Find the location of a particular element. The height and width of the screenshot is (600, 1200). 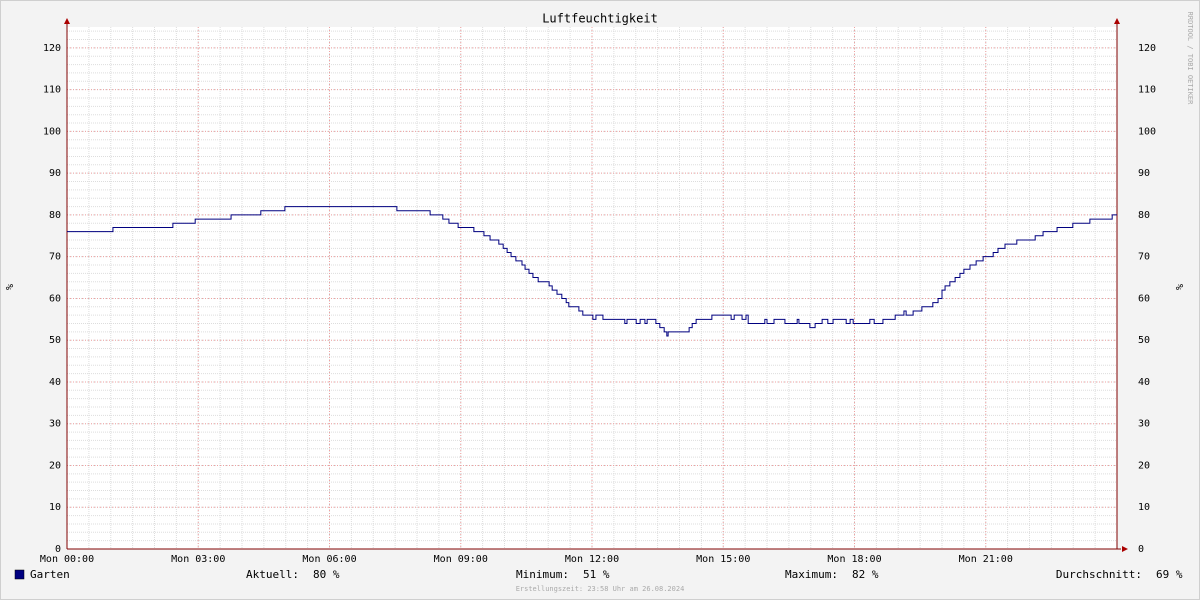

y2-tick-label: 100 is located at coordinates (1147, 131).